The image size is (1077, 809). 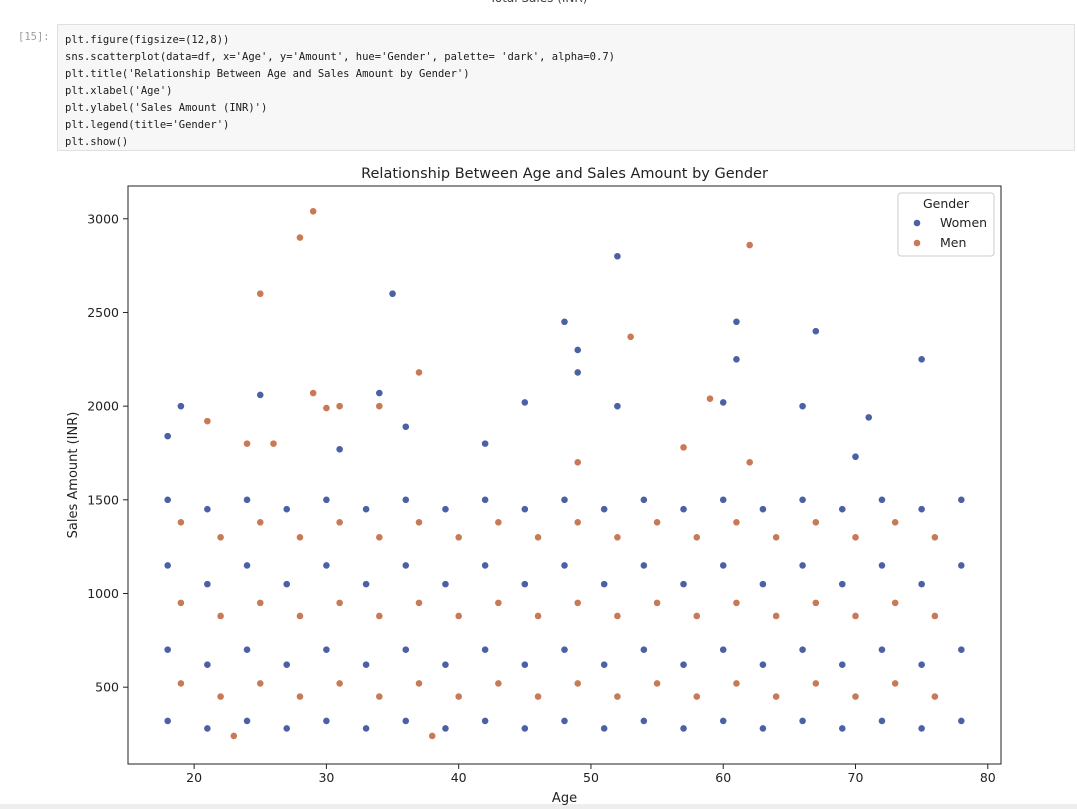 I want to click on y-tick-label: 3000, so click(x=103, y=218).